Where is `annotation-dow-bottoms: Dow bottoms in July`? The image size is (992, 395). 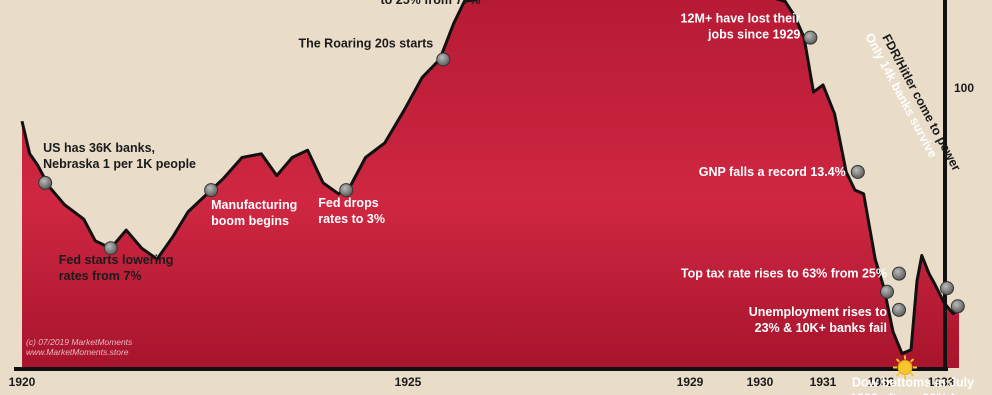 annotation-dow-bottoms: Dow bottoms in July is located at coordinates (913, 382).